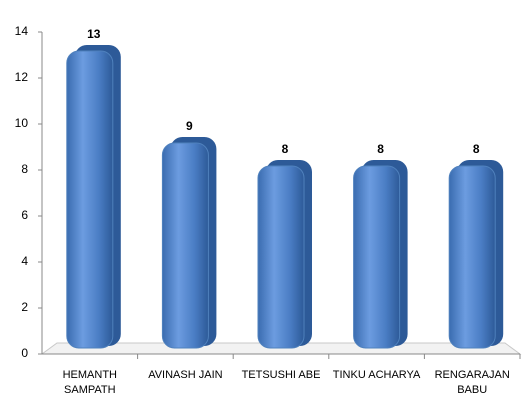 The height and width of the screenshot is (405, 529). Describe the element at coordinates (472, 382) in the screenshot. I see `x-tick-label: RENGARAJAN BABU` at that location.